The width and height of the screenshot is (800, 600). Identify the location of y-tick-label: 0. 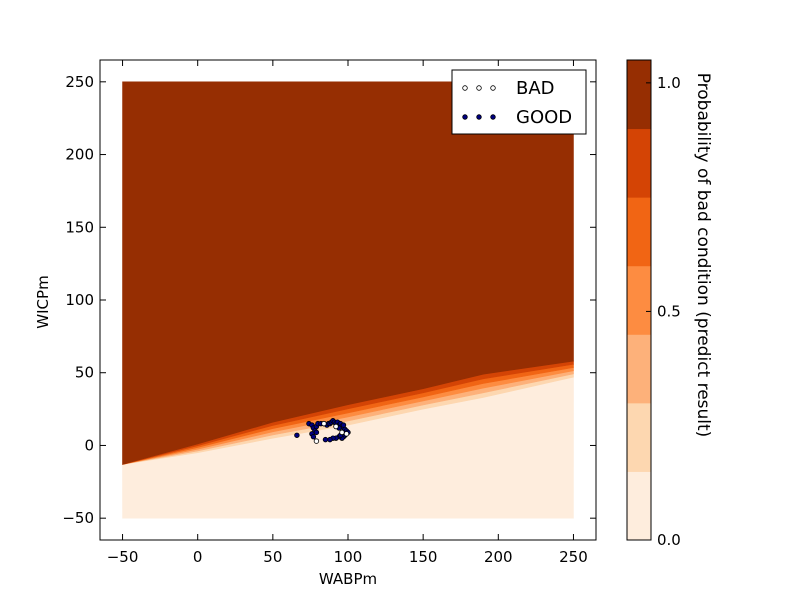
(89, 445).